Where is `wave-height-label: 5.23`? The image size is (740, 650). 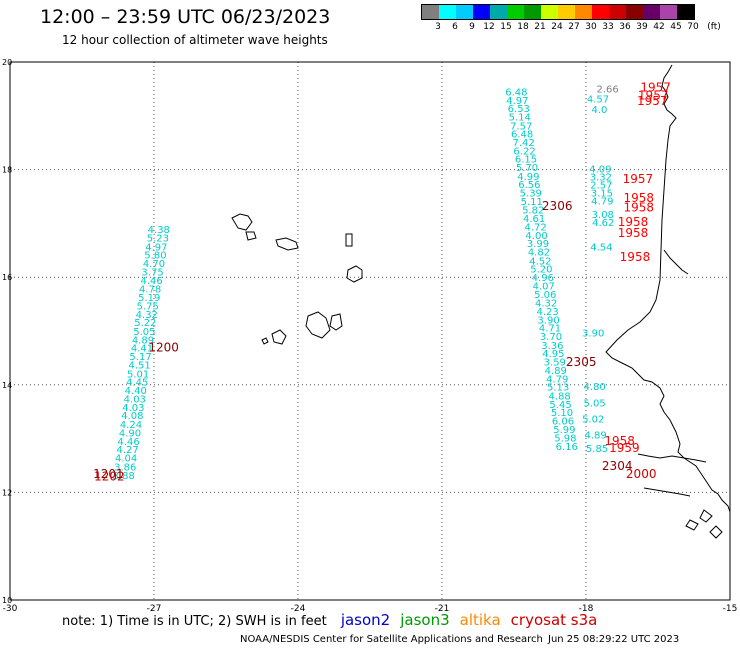 wave-height-label: 5.23 is located at coordinates (158, 239).